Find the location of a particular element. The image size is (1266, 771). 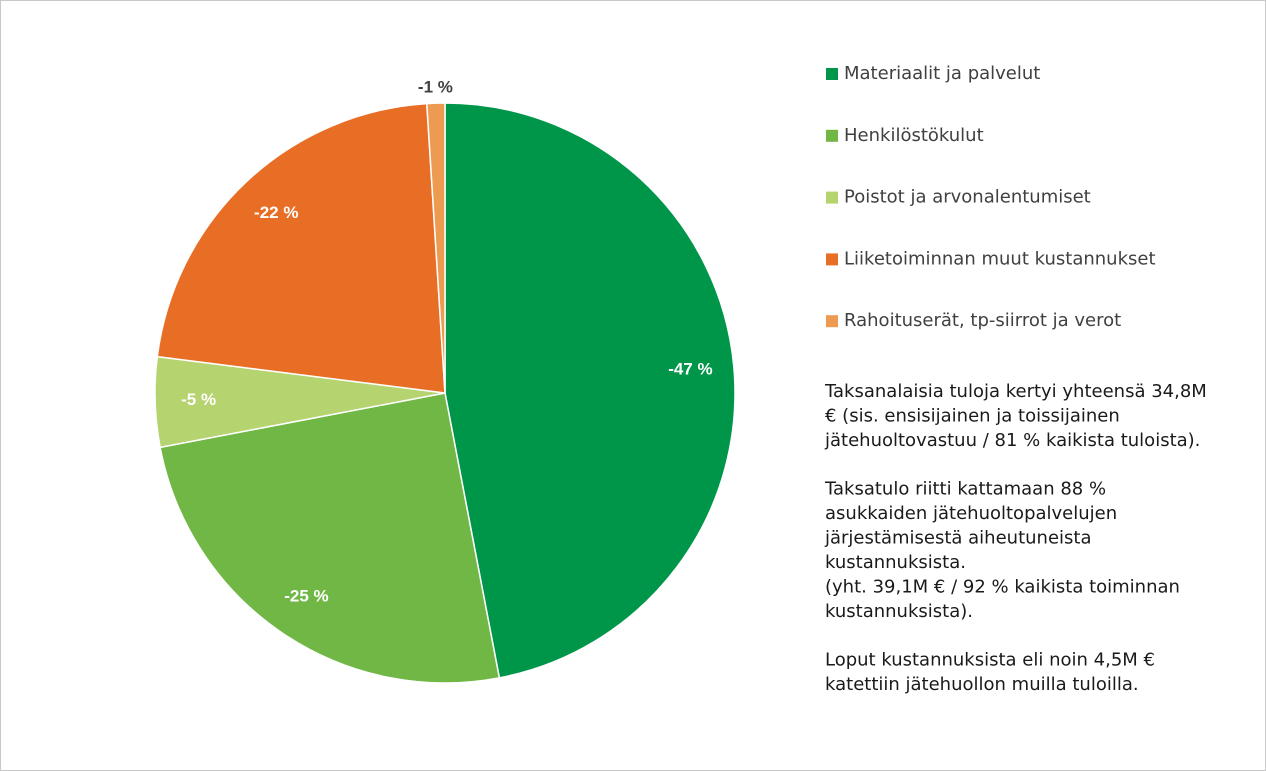

legend-label: Henkilöstökulut is located at coordinates (914, 135).